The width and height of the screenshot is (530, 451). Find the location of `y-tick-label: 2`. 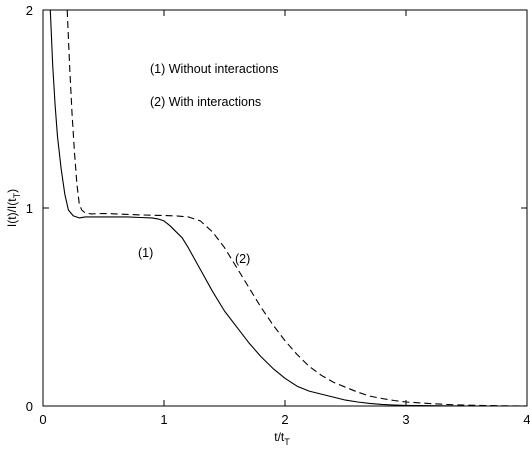

y-tick-label: 2 is located at coordinates (29, 10).